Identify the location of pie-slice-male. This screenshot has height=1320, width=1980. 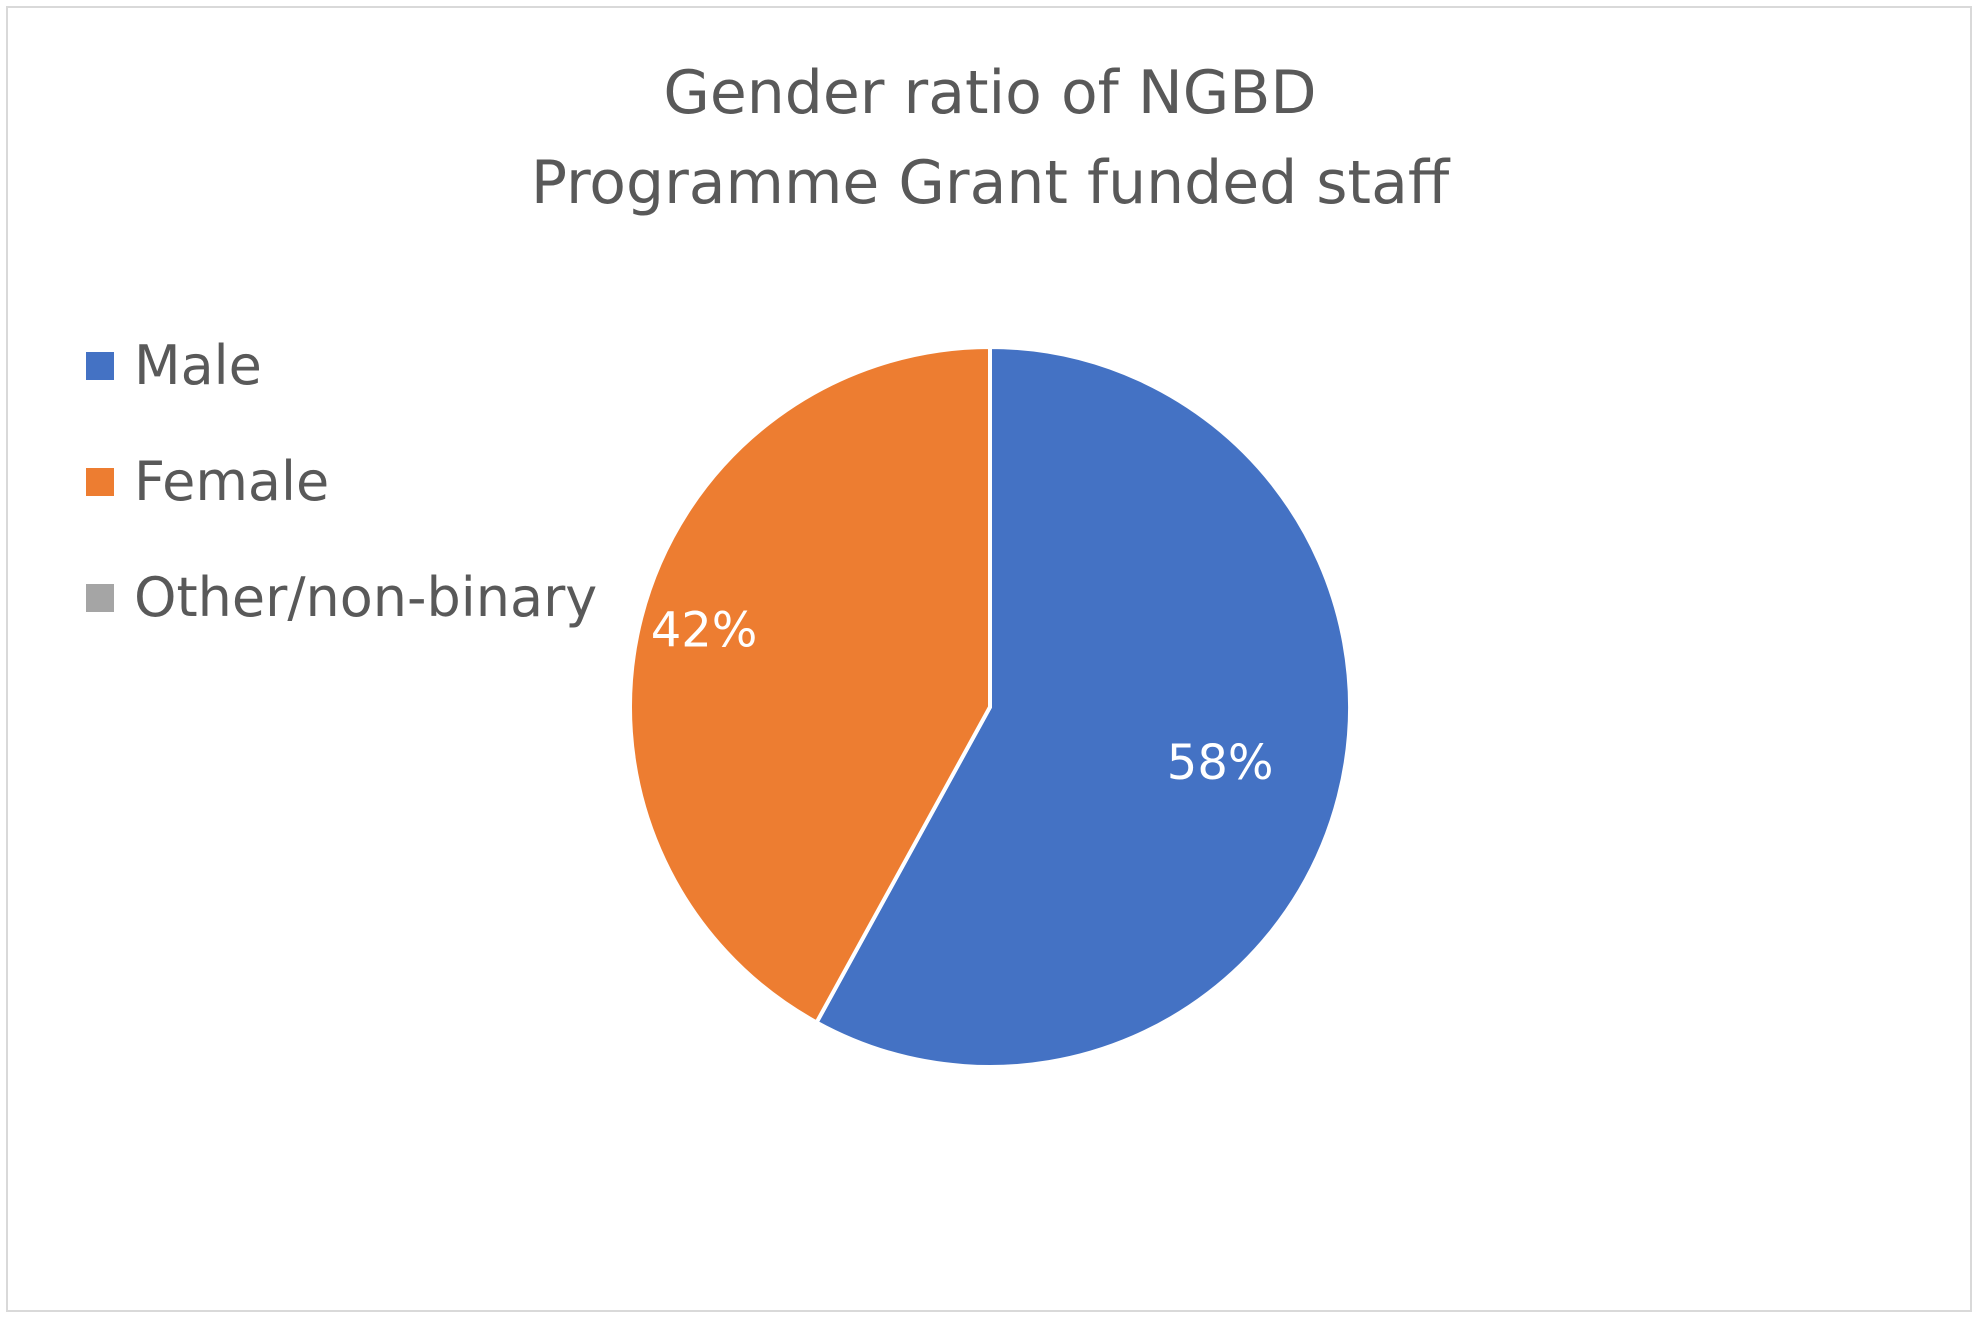
(1083, 707).